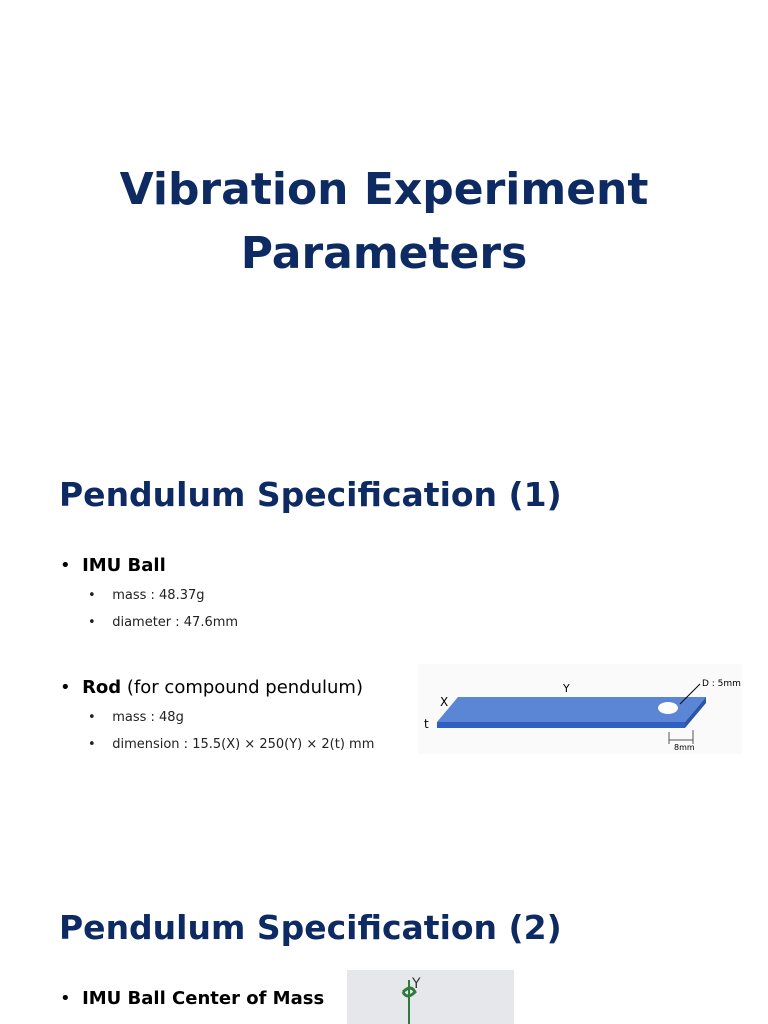 Image resolution: width=768 pixels, height=1024 pixels. Describe the element at coordinates (571, 709) in the screenshot. I see `rod-top` at that location.